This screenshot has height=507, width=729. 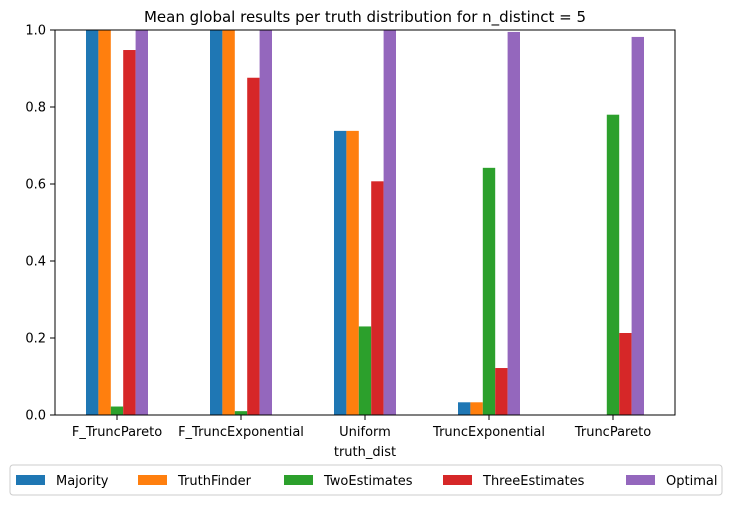 I want to click on bar-twoestimates-f-truncpareto, so click(x=117, y=410).